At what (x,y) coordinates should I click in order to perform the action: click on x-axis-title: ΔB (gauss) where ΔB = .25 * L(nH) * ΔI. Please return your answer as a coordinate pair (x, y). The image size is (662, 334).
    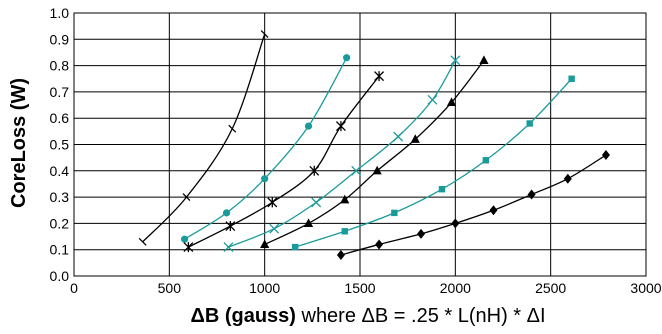
    Looking at the image, I should click on (367, 316).